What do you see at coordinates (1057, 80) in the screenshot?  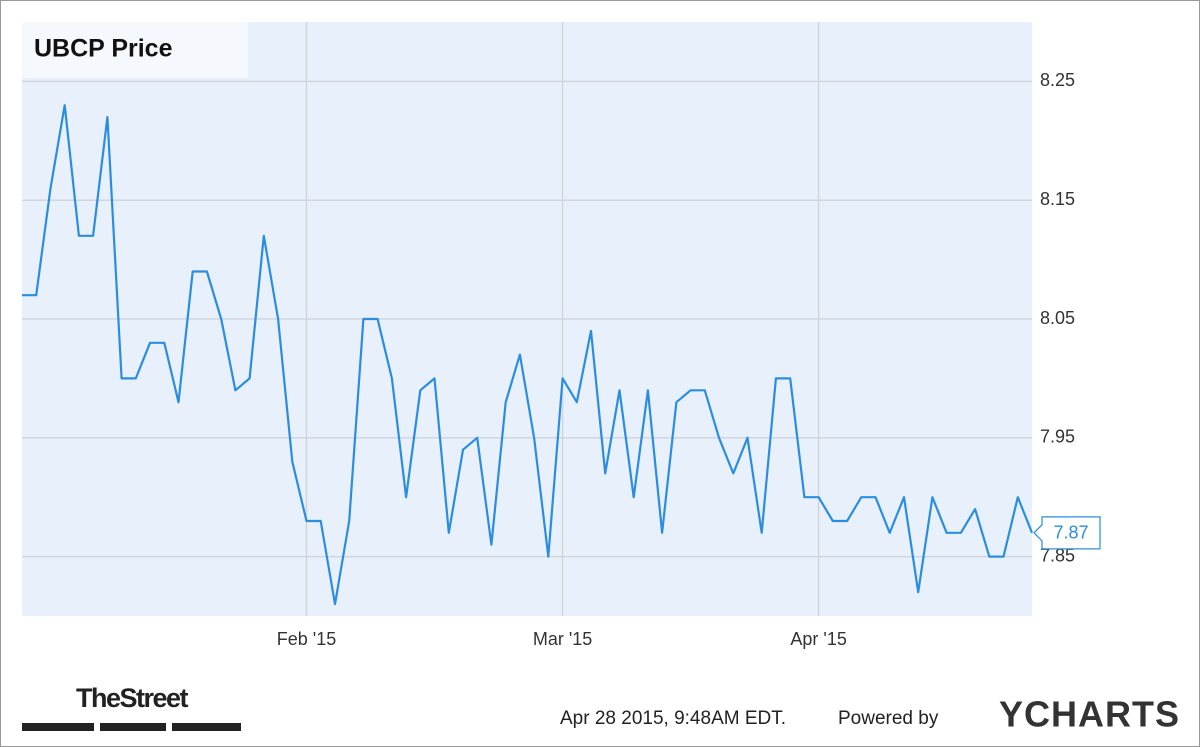 I see `y-tick-label: 8.25` at bounding box center [1057, 80].